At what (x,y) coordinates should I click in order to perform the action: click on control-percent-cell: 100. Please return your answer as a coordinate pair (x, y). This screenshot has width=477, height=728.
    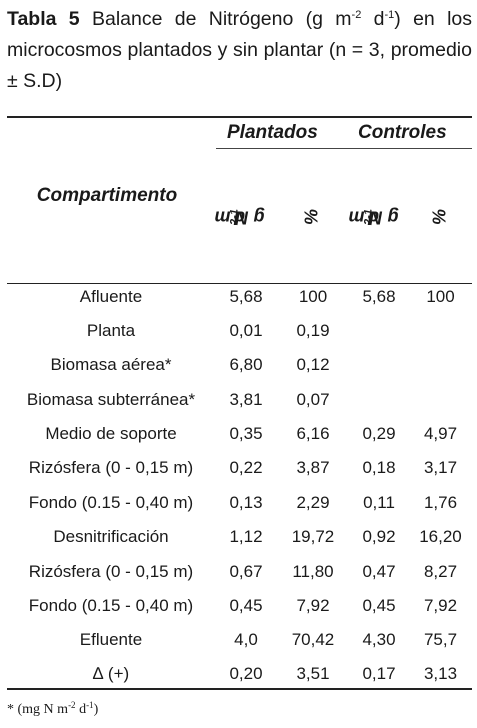
    Looking at the image, I should click on (440, 296).